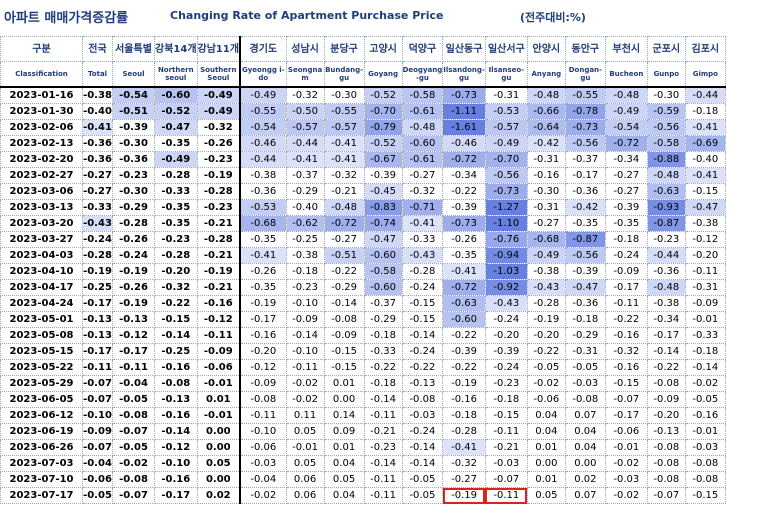 The width and height of the screenshot is (773, 523). What do you see at coordinates (585, 495) in the screenshot?
I see `table-cell: 0.07` at bounding box center [585, 495].